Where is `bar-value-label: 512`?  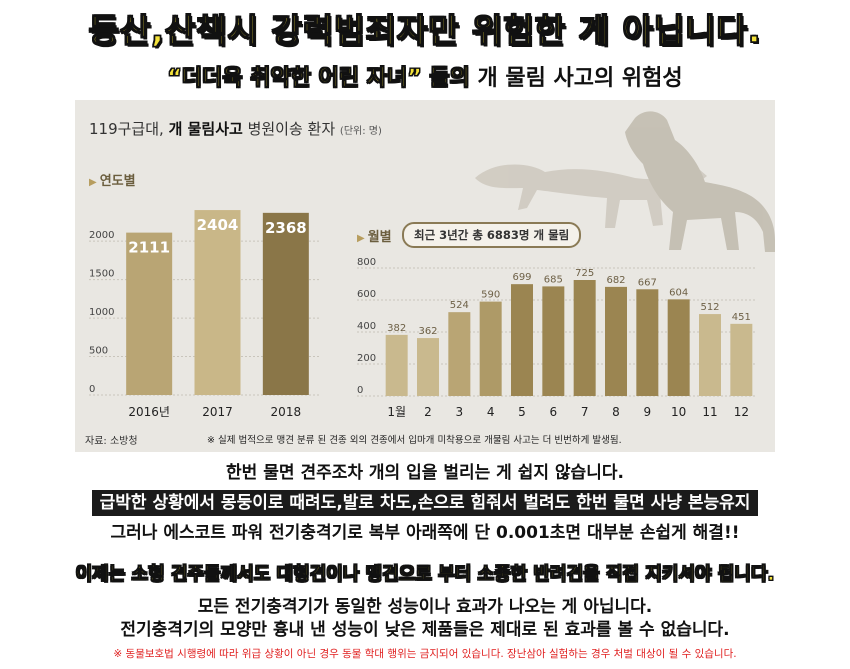 bar-value-label: 512 is located at coordinates (709, 307).